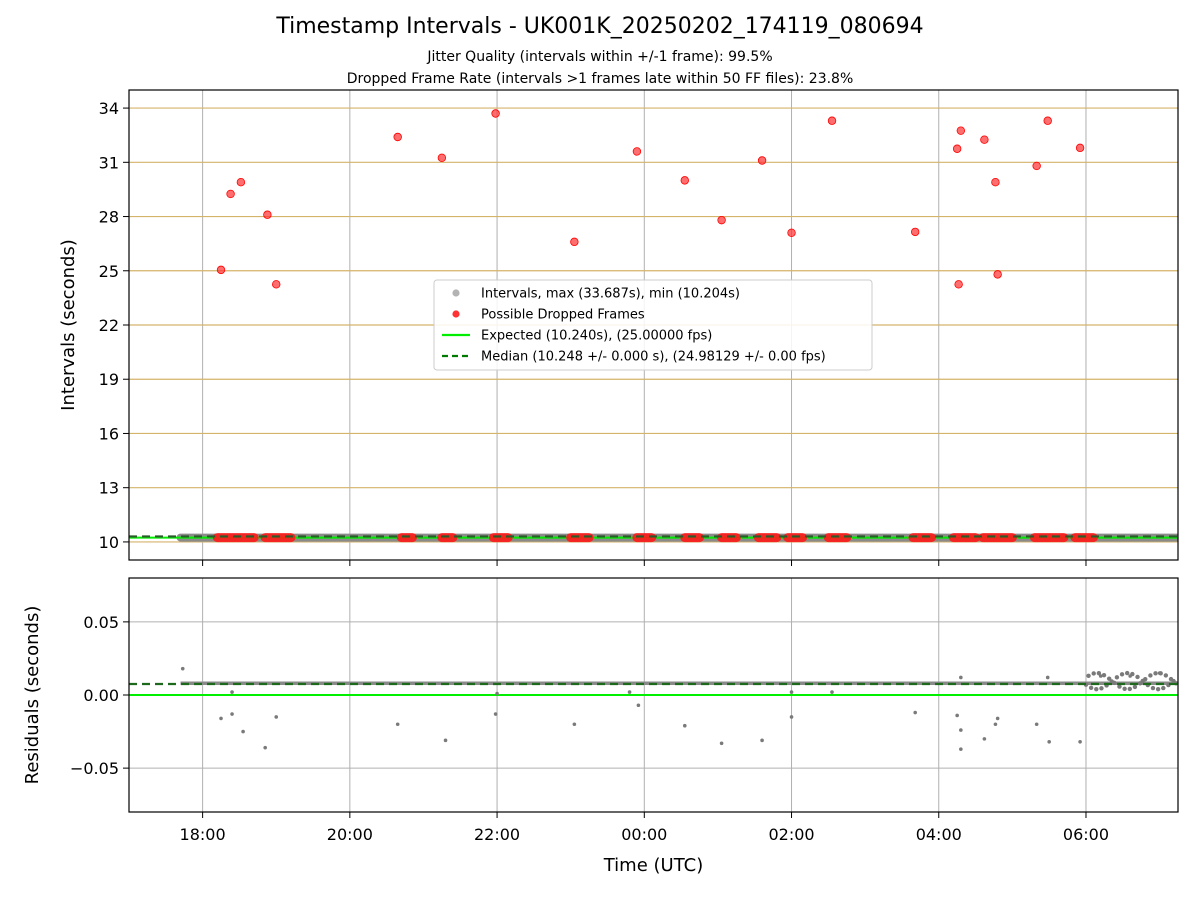 Image resolution: width=1200 pixels, height=900 pixels. I want to click on y-tick-label: 22, so click(109, 325).